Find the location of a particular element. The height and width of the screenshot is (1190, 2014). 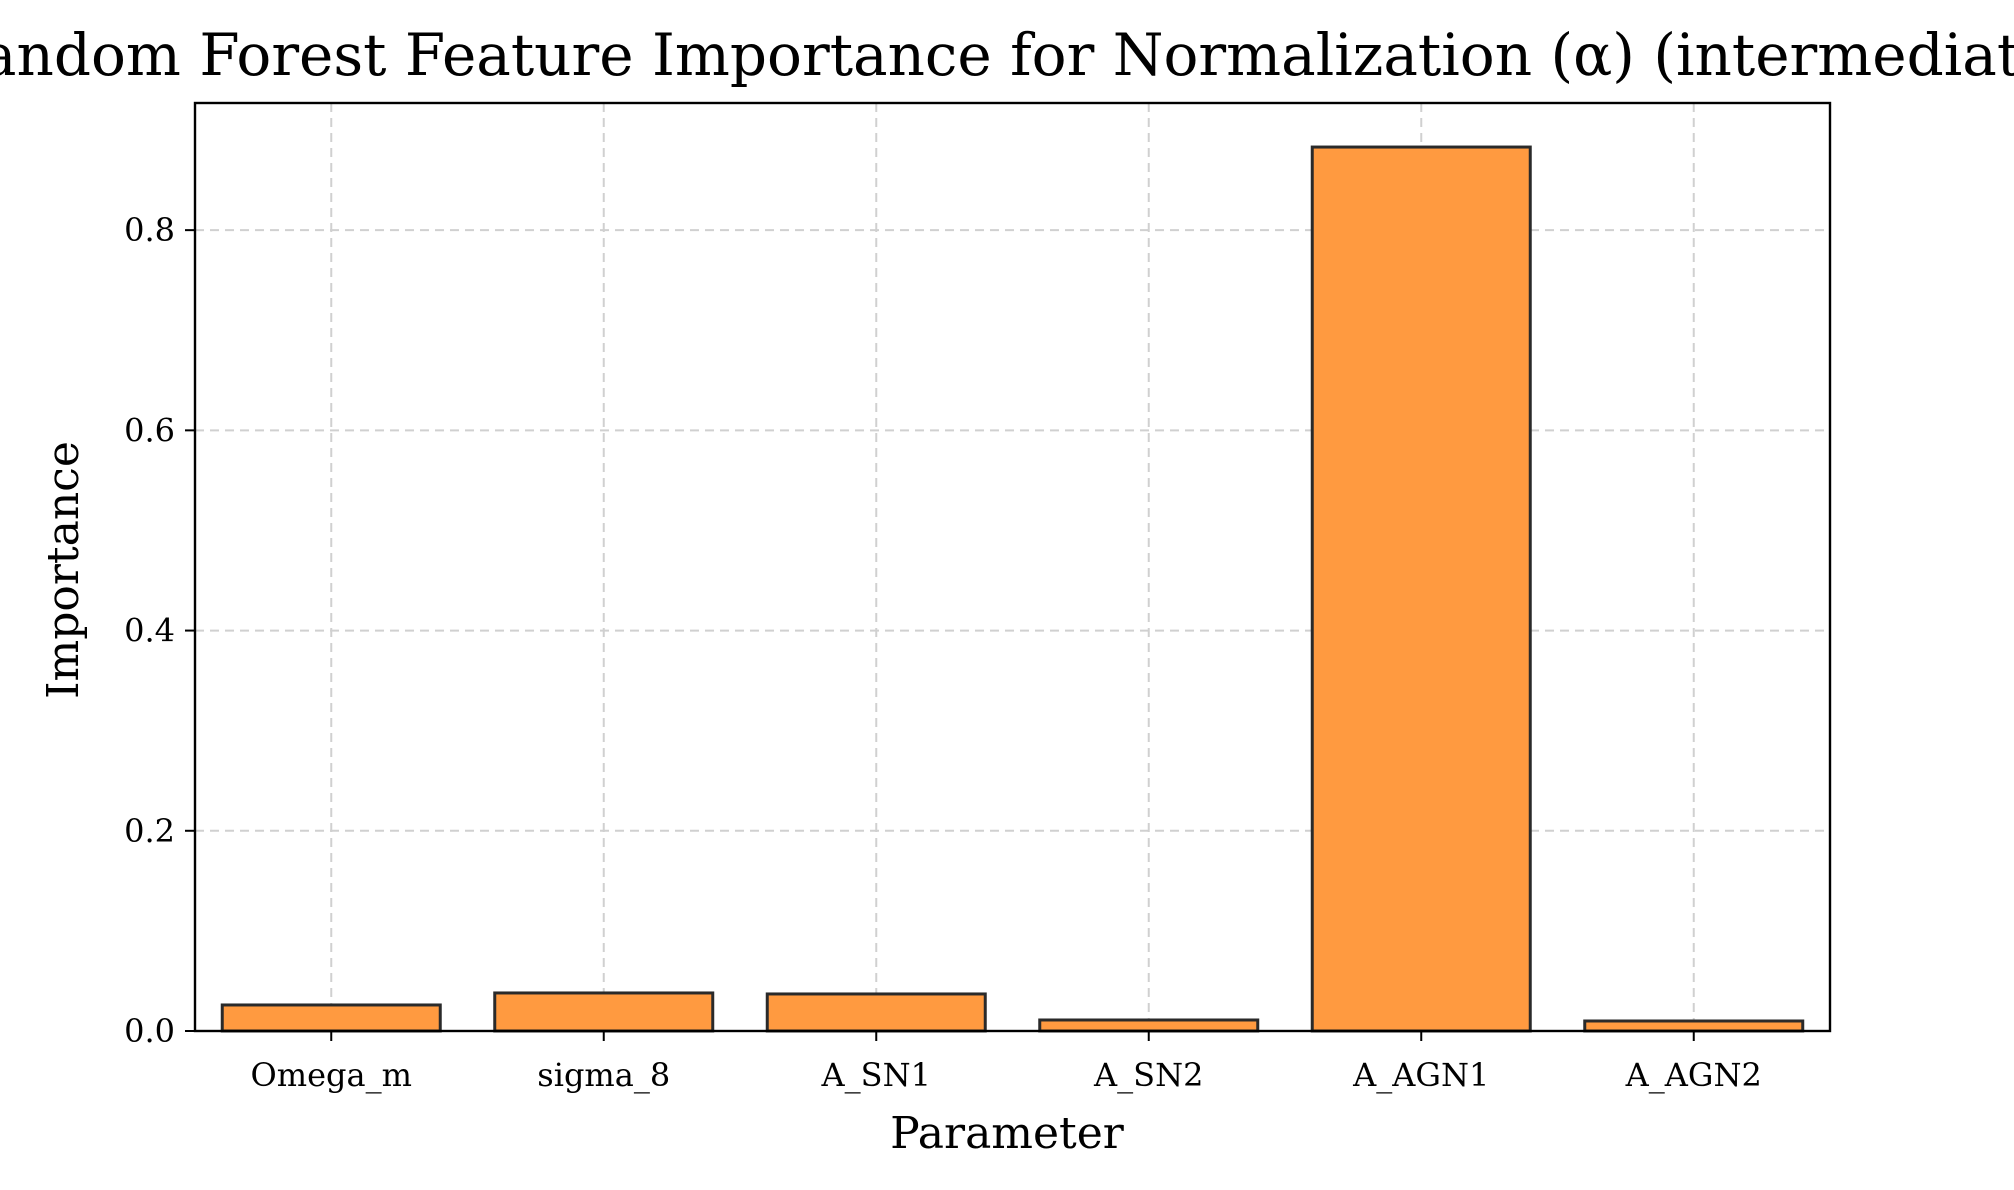

y-tick-label: 0.4 is located at coordinates (149, 631).